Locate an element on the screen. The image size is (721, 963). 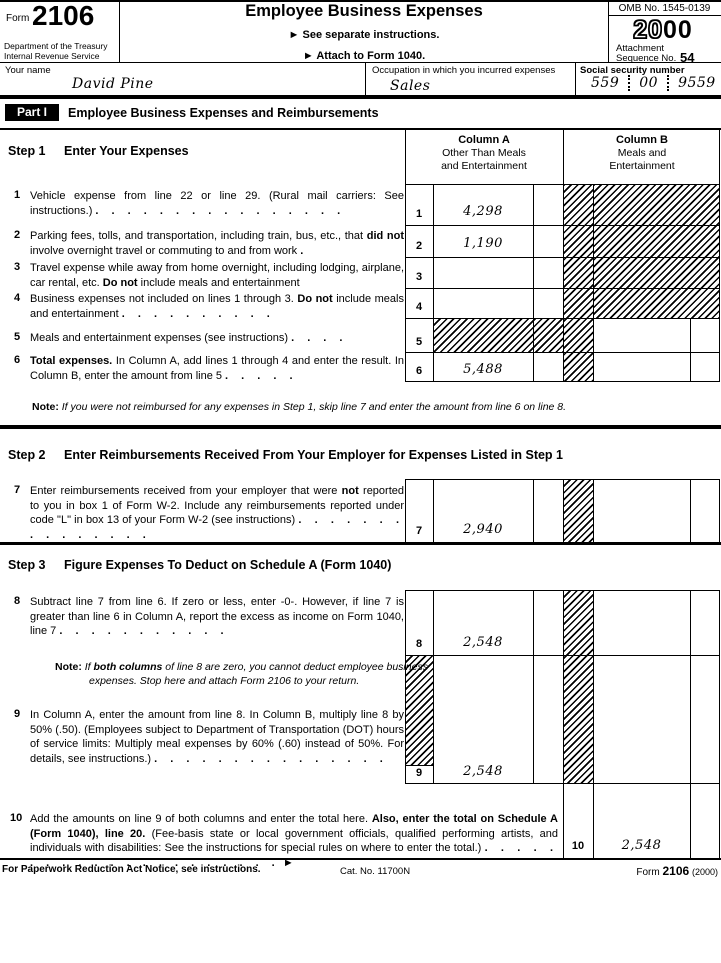
line-7-number: 7 is located at coordinates (17, 490).